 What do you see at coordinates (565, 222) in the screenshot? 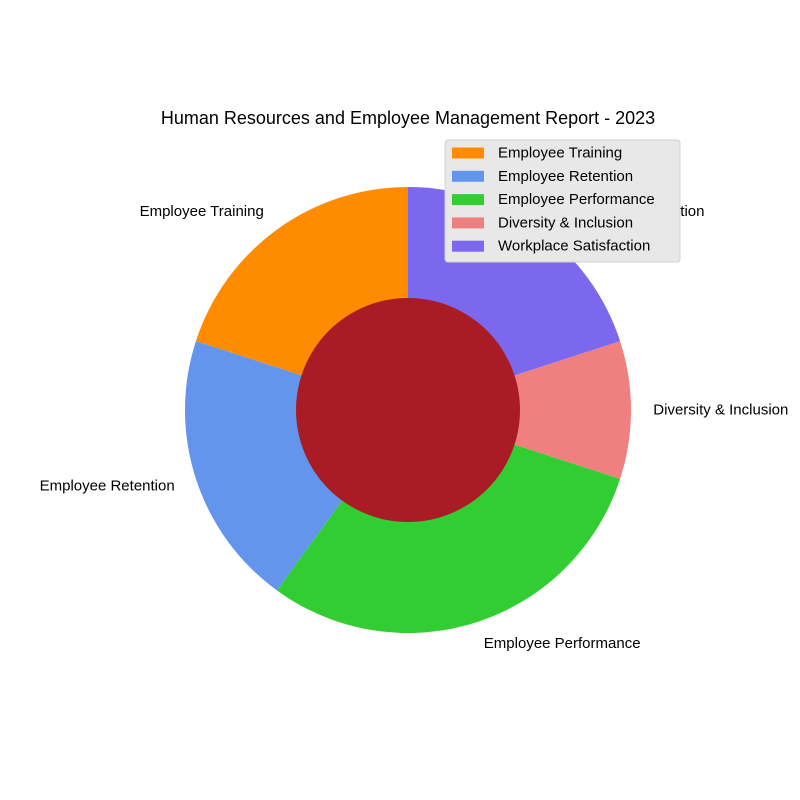
I see `legend-label-diversity-and-inclusion: Diversity & Inclusion` at bounding box center [565, 222].